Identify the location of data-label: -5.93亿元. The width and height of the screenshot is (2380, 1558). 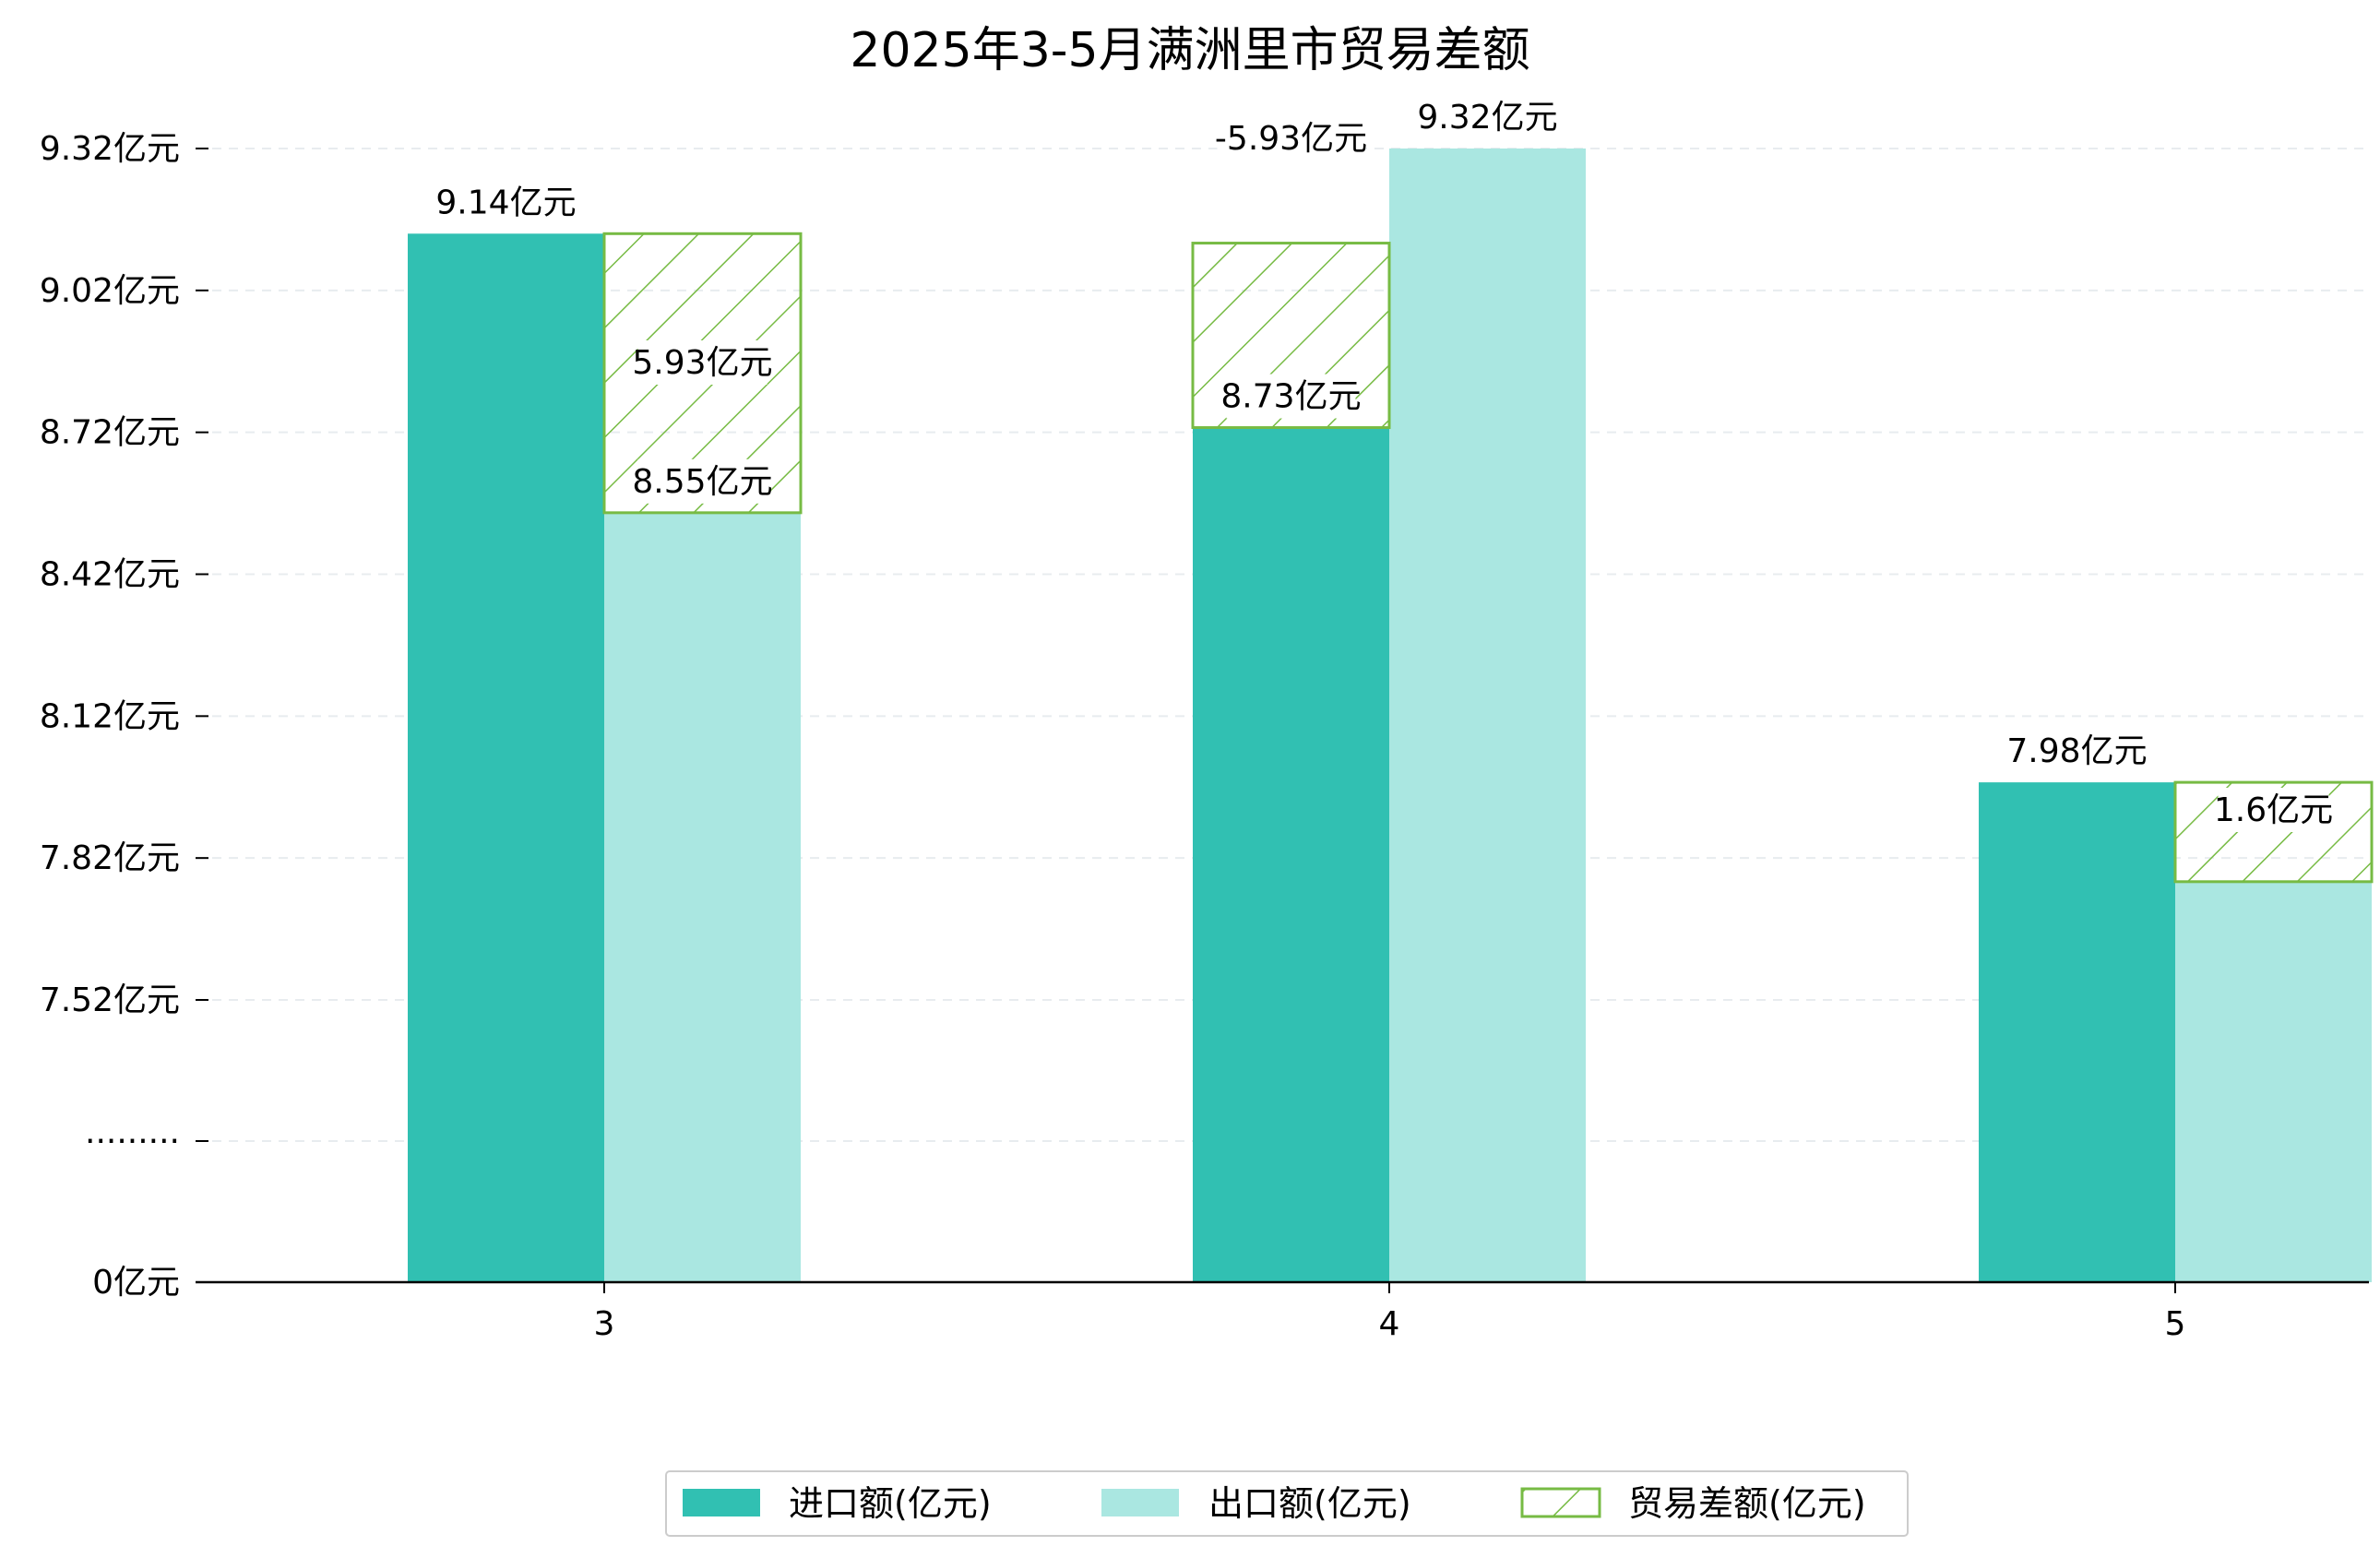
(1291, 139).